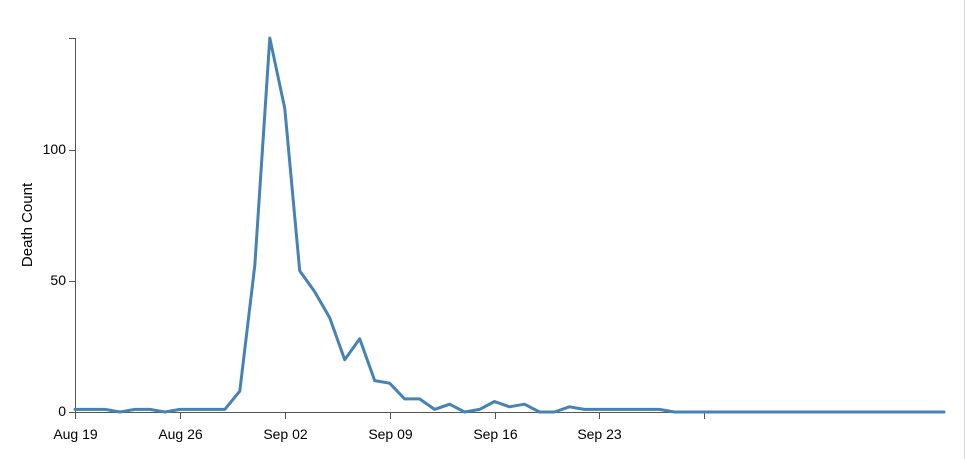 This screenshot has width=965, height=459. I want to click on y-tick-label: 0, so click(62, 411).